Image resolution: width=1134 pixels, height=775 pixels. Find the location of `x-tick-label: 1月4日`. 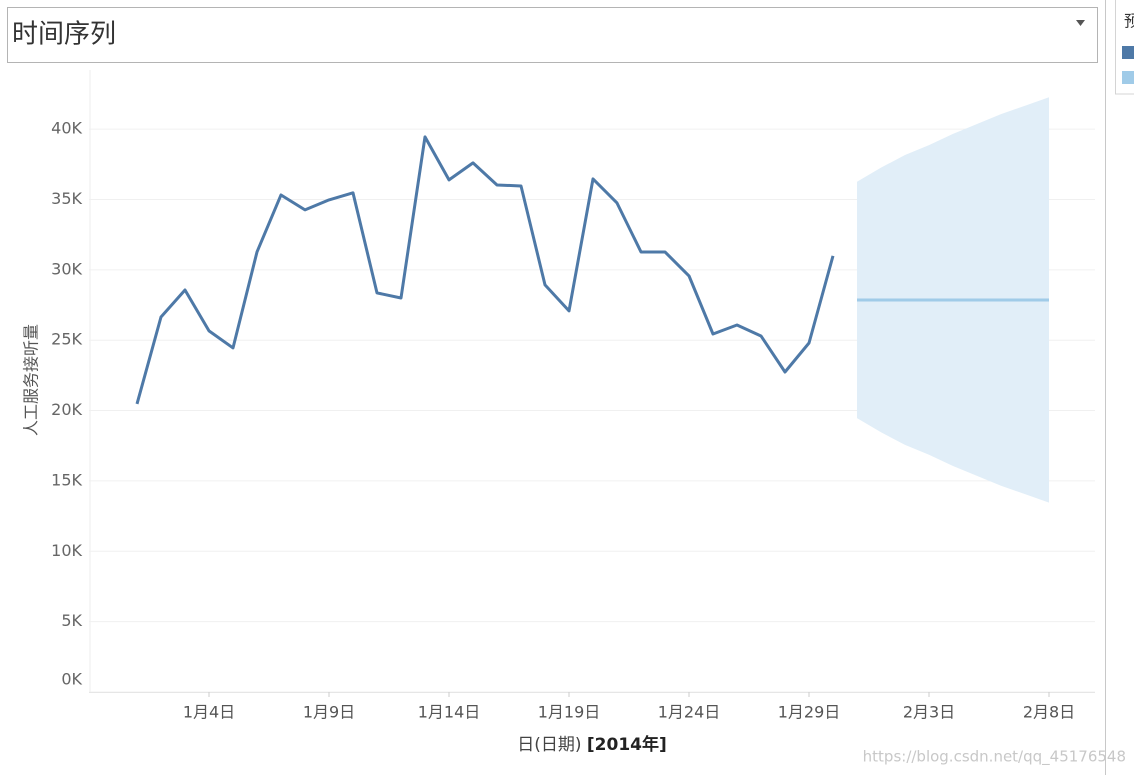

x-tick-label: 1月4日 is located at coordinates (209, 712).